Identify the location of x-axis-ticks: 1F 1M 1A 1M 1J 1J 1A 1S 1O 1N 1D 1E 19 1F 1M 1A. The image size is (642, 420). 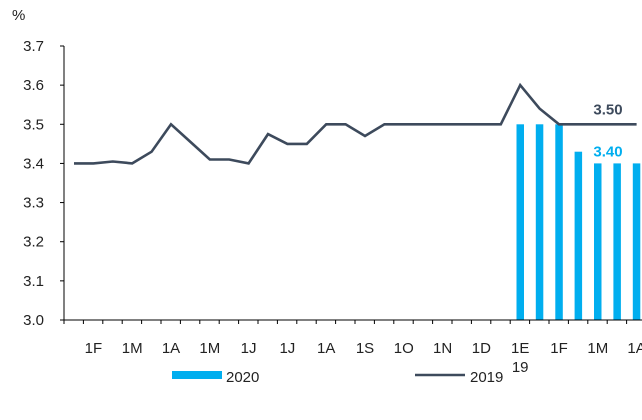
(352, 348).